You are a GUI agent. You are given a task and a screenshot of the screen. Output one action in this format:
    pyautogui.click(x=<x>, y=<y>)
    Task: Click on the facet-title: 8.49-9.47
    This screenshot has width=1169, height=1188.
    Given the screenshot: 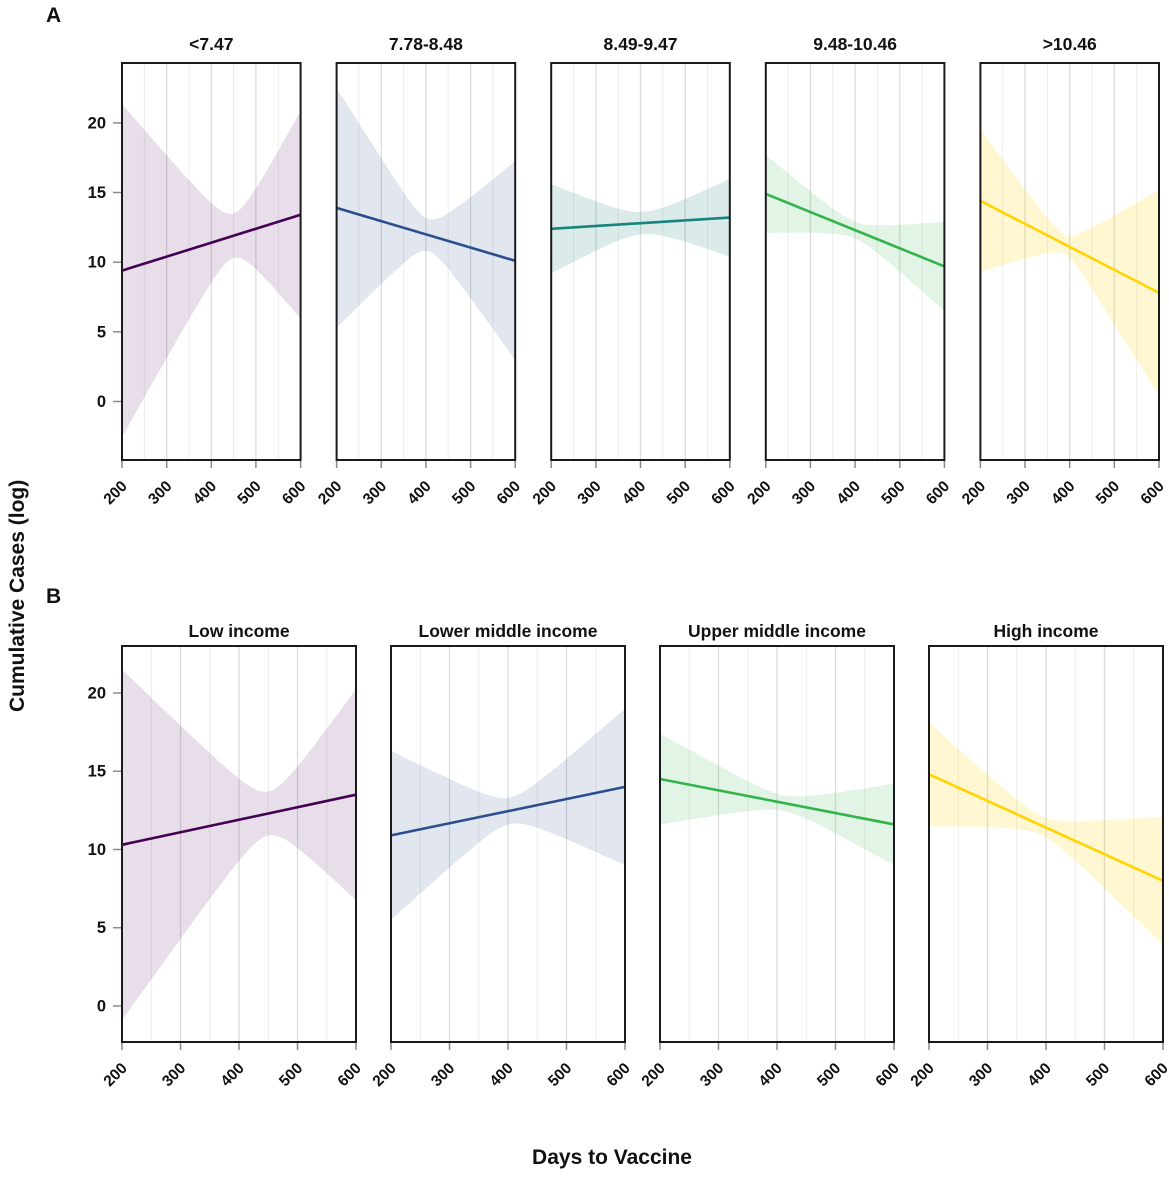 What is the action you would take?
    pyautogui.click(x=641, y=44)
    